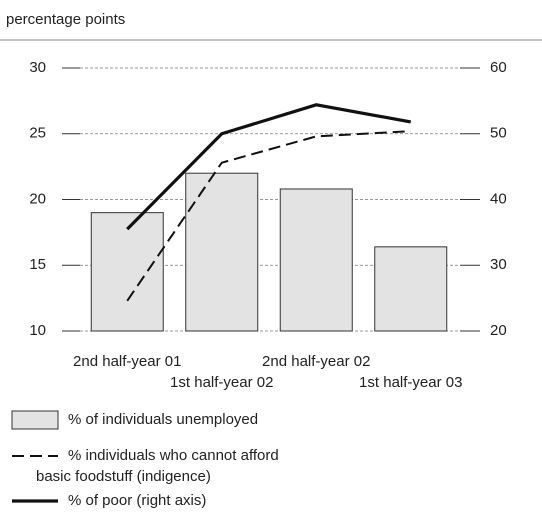 This screenshot has height=524, width=542. Describe the element at coordinates (498, 67) in the screenshot. I see `y2-tick-label: 60` at that location.